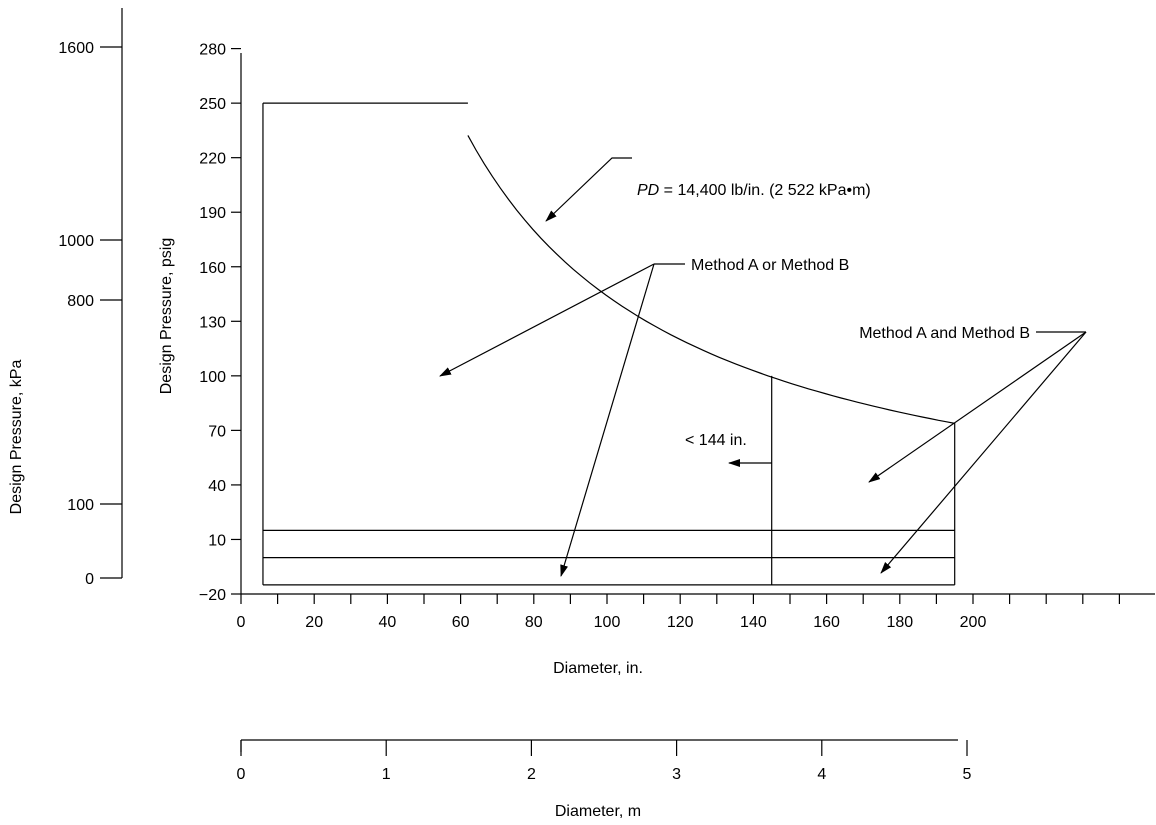  I want to click on kpa-tick-label: 0, so click(89, 579).